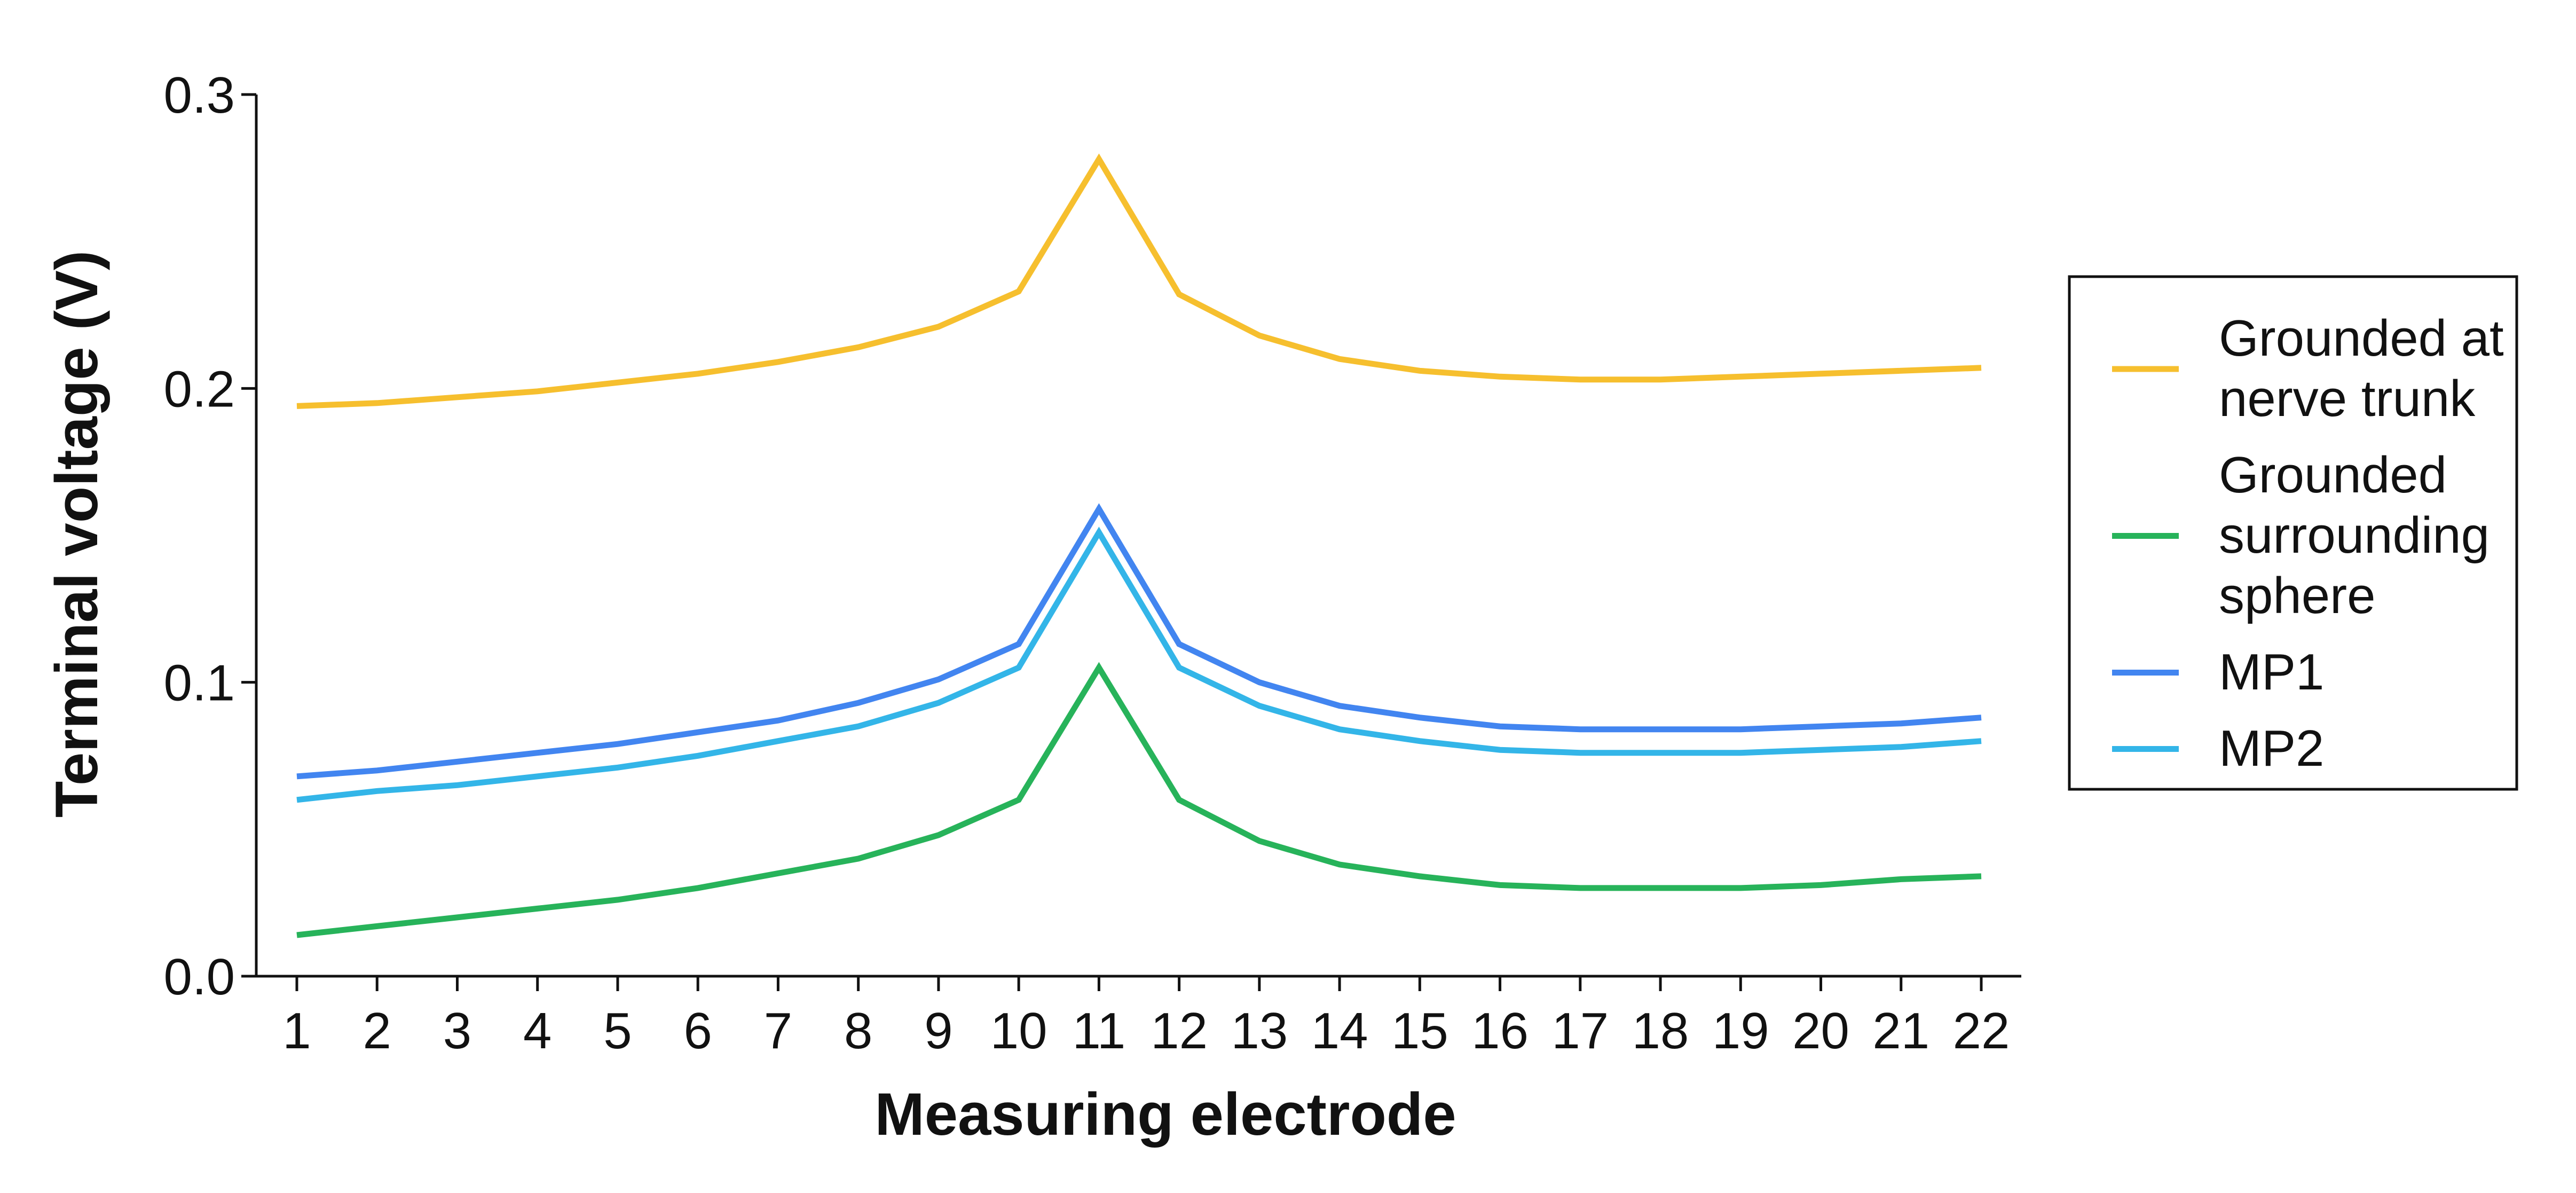  Describe the element at coordinates (210, 536) in the screenshot. I see `y-axis-ticks: 0.0 0.1 0.2 0.3` at that location.